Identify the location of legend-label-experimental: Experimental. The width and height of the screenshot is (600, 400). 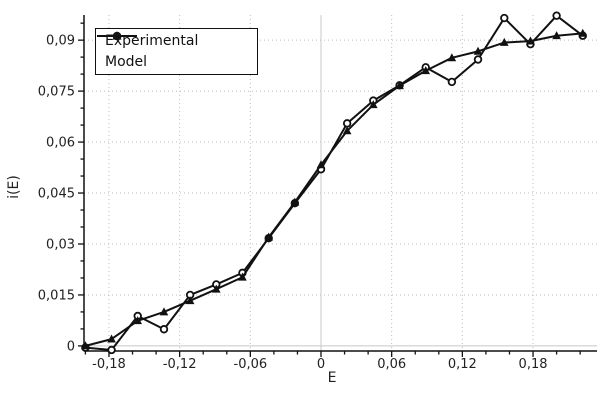
(152, 41).